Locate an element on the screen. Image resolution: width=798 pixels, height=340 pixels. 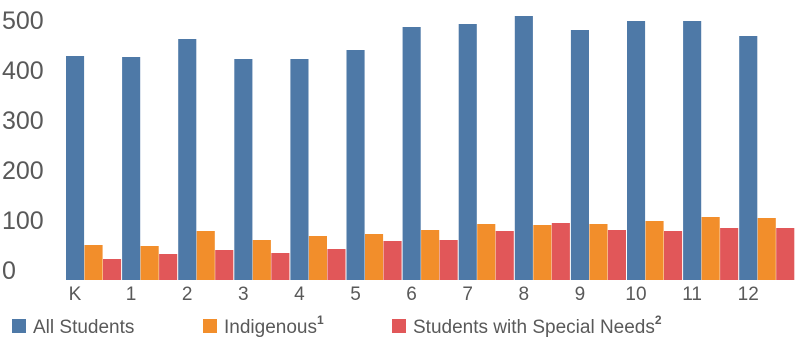
y-tick-label: 0 is located at coordinates (9, 271).